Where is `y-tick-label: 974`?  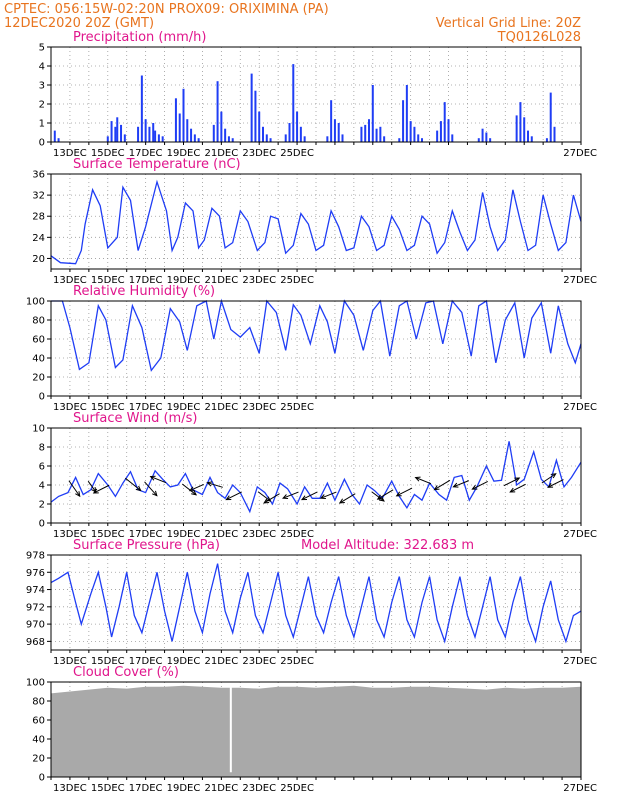
y-tick-label: 974 is located at coordinates (35, 590).